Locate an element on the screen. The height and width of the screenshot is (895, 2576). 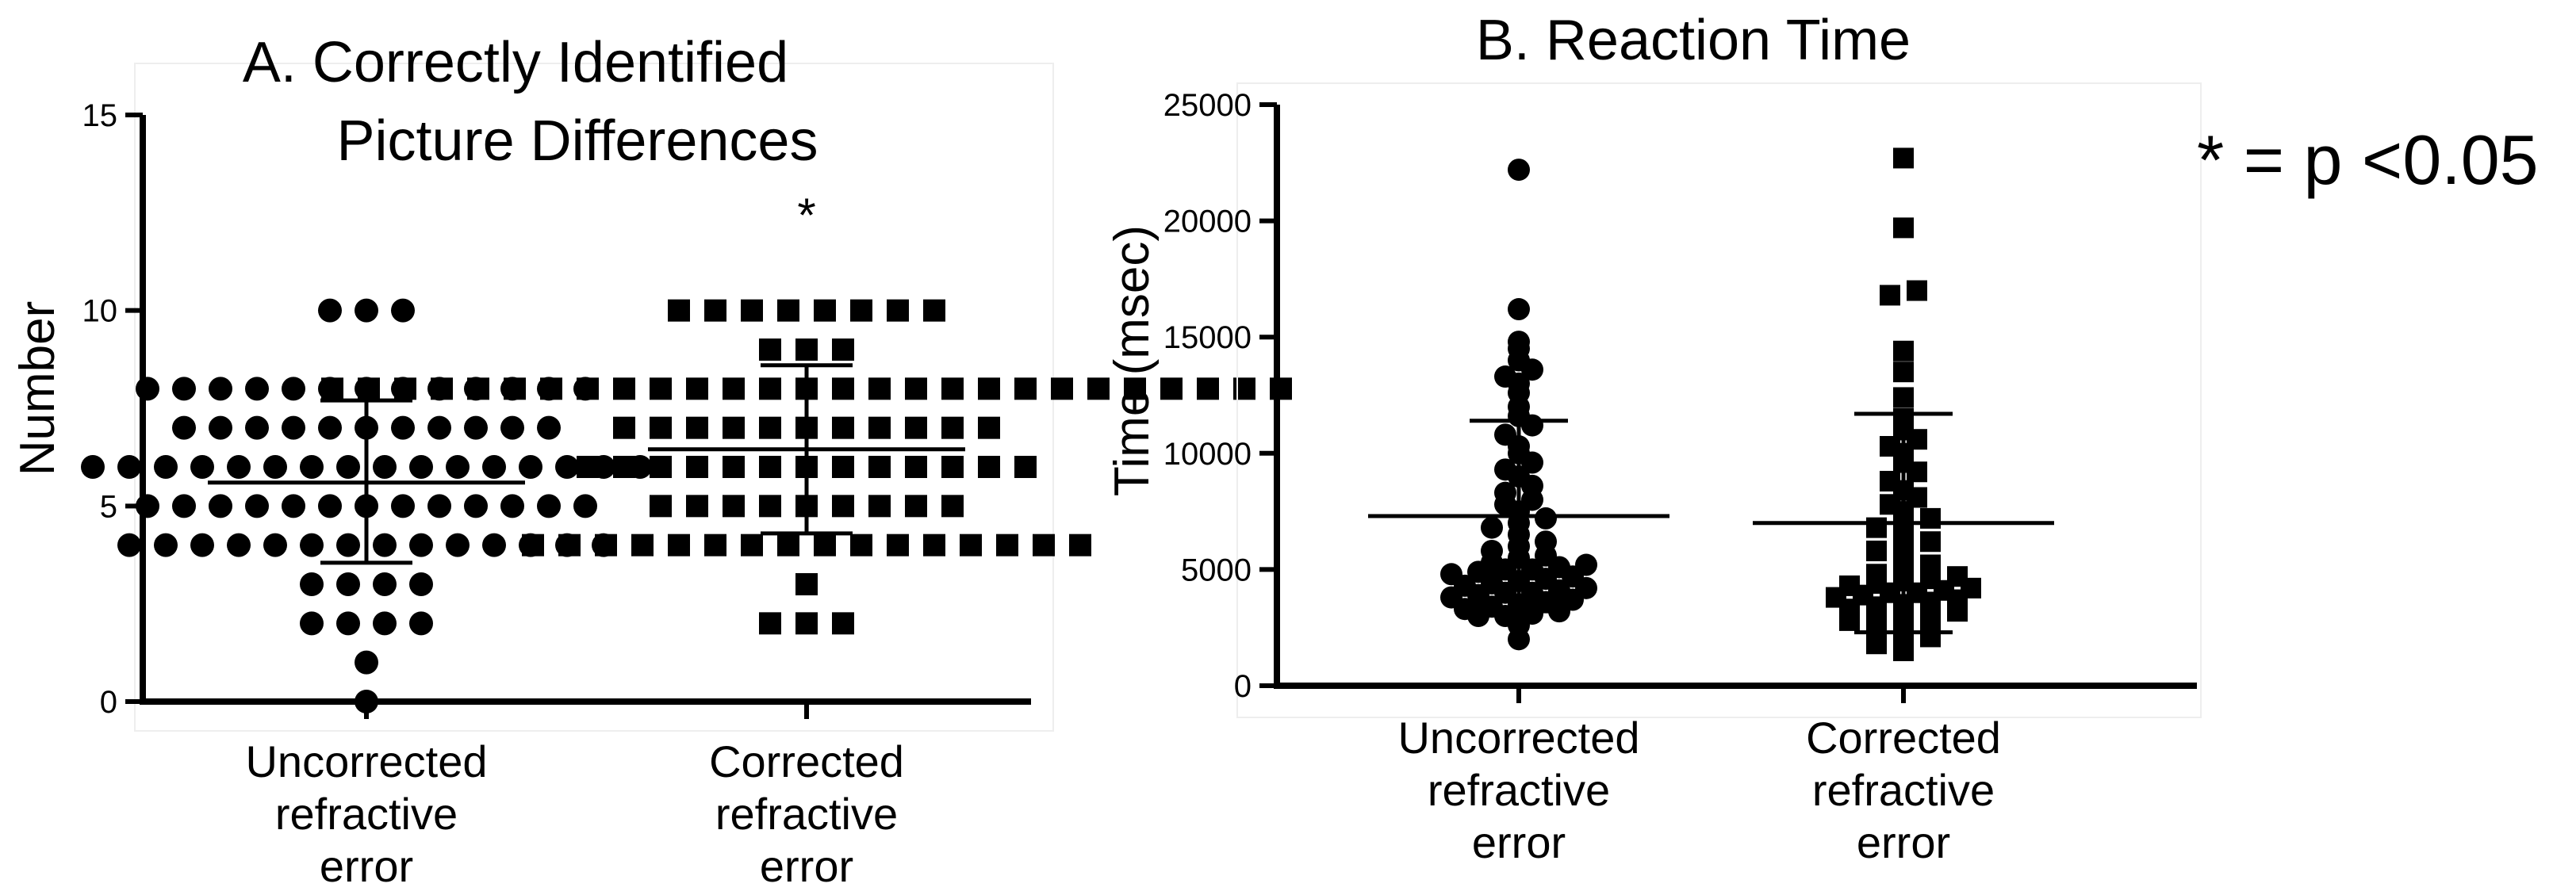
category-label-line: Uncorrected is located at coordinates (1518, 738).